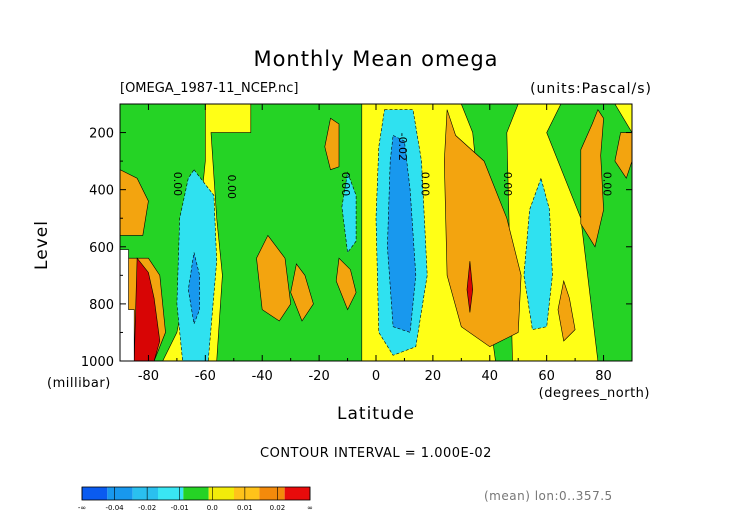 The width and height of the screenshot is (752, 532). What do you see at coordinates (345, 184) in the screenshot?
I see `contour-label-3: 0.00` at bounding box center [345, 184].